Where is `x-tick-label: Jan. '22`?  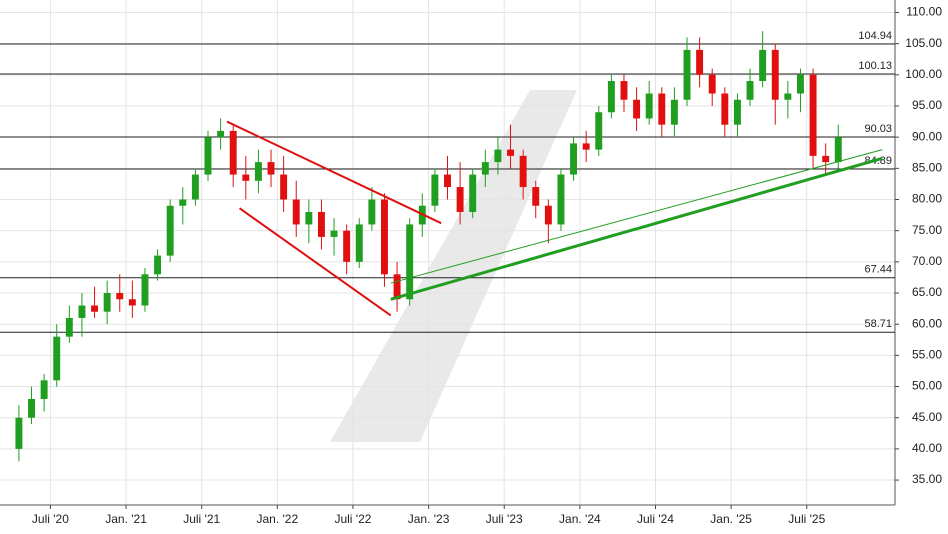
x-tick-label: Jan. '22 is located at coordinates (277, 519).